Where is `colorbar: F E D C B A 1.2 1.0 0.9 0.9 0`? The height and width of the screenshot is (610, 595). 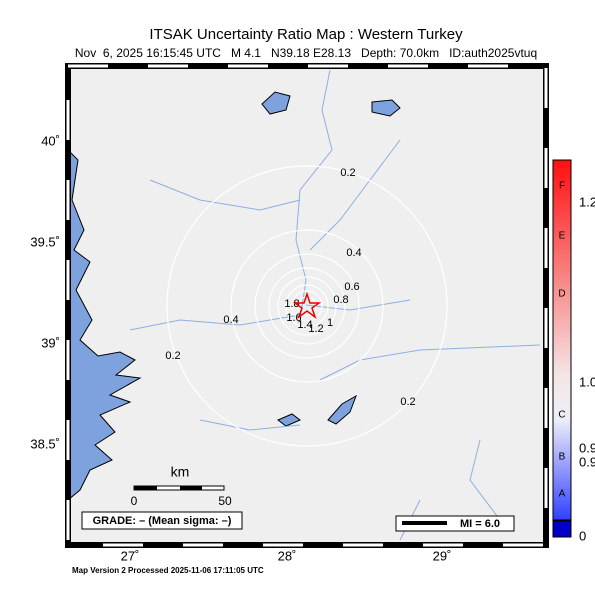
colorbar: F E D C B A 1.2 1.0 0.9 0.9 0 is located at coordinates (573, 351).